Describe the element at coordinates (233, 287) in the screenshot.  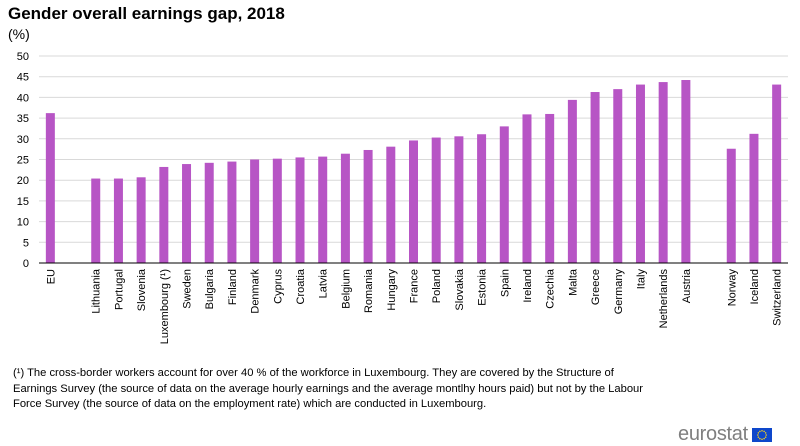
I see `x-tick-label: Finland` at that location.